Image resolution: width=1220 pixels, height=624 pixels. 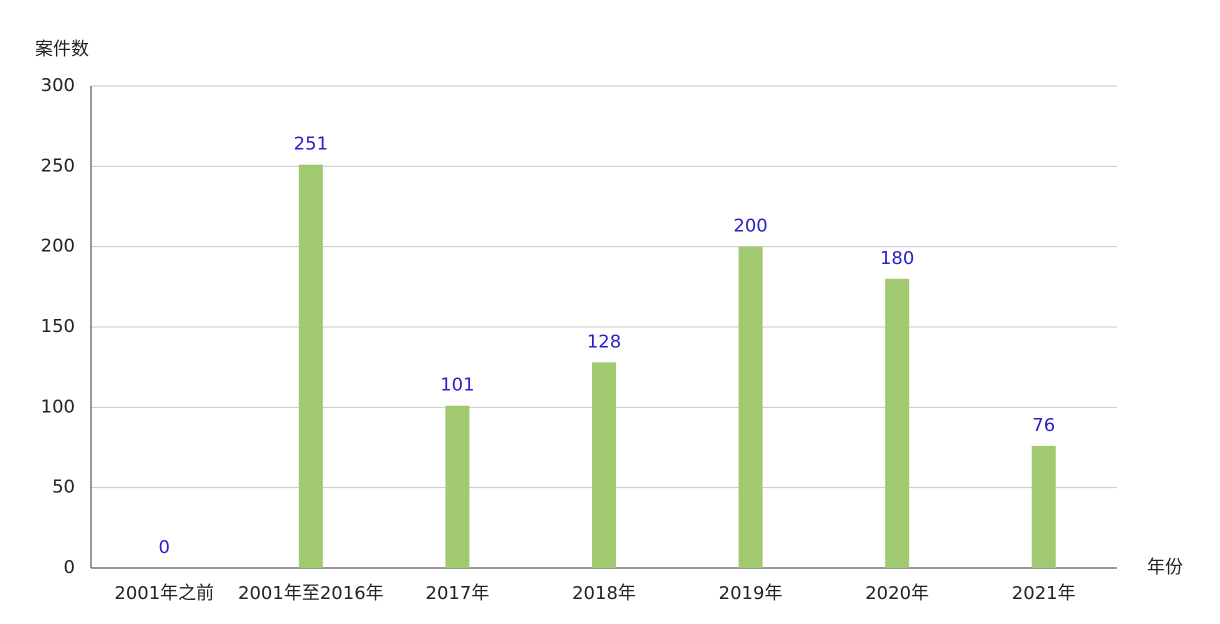 What do you see at coordinates (63, 487) in the screenshot?
I see `y-tick-label: 50` at bounding box center [63, 487].